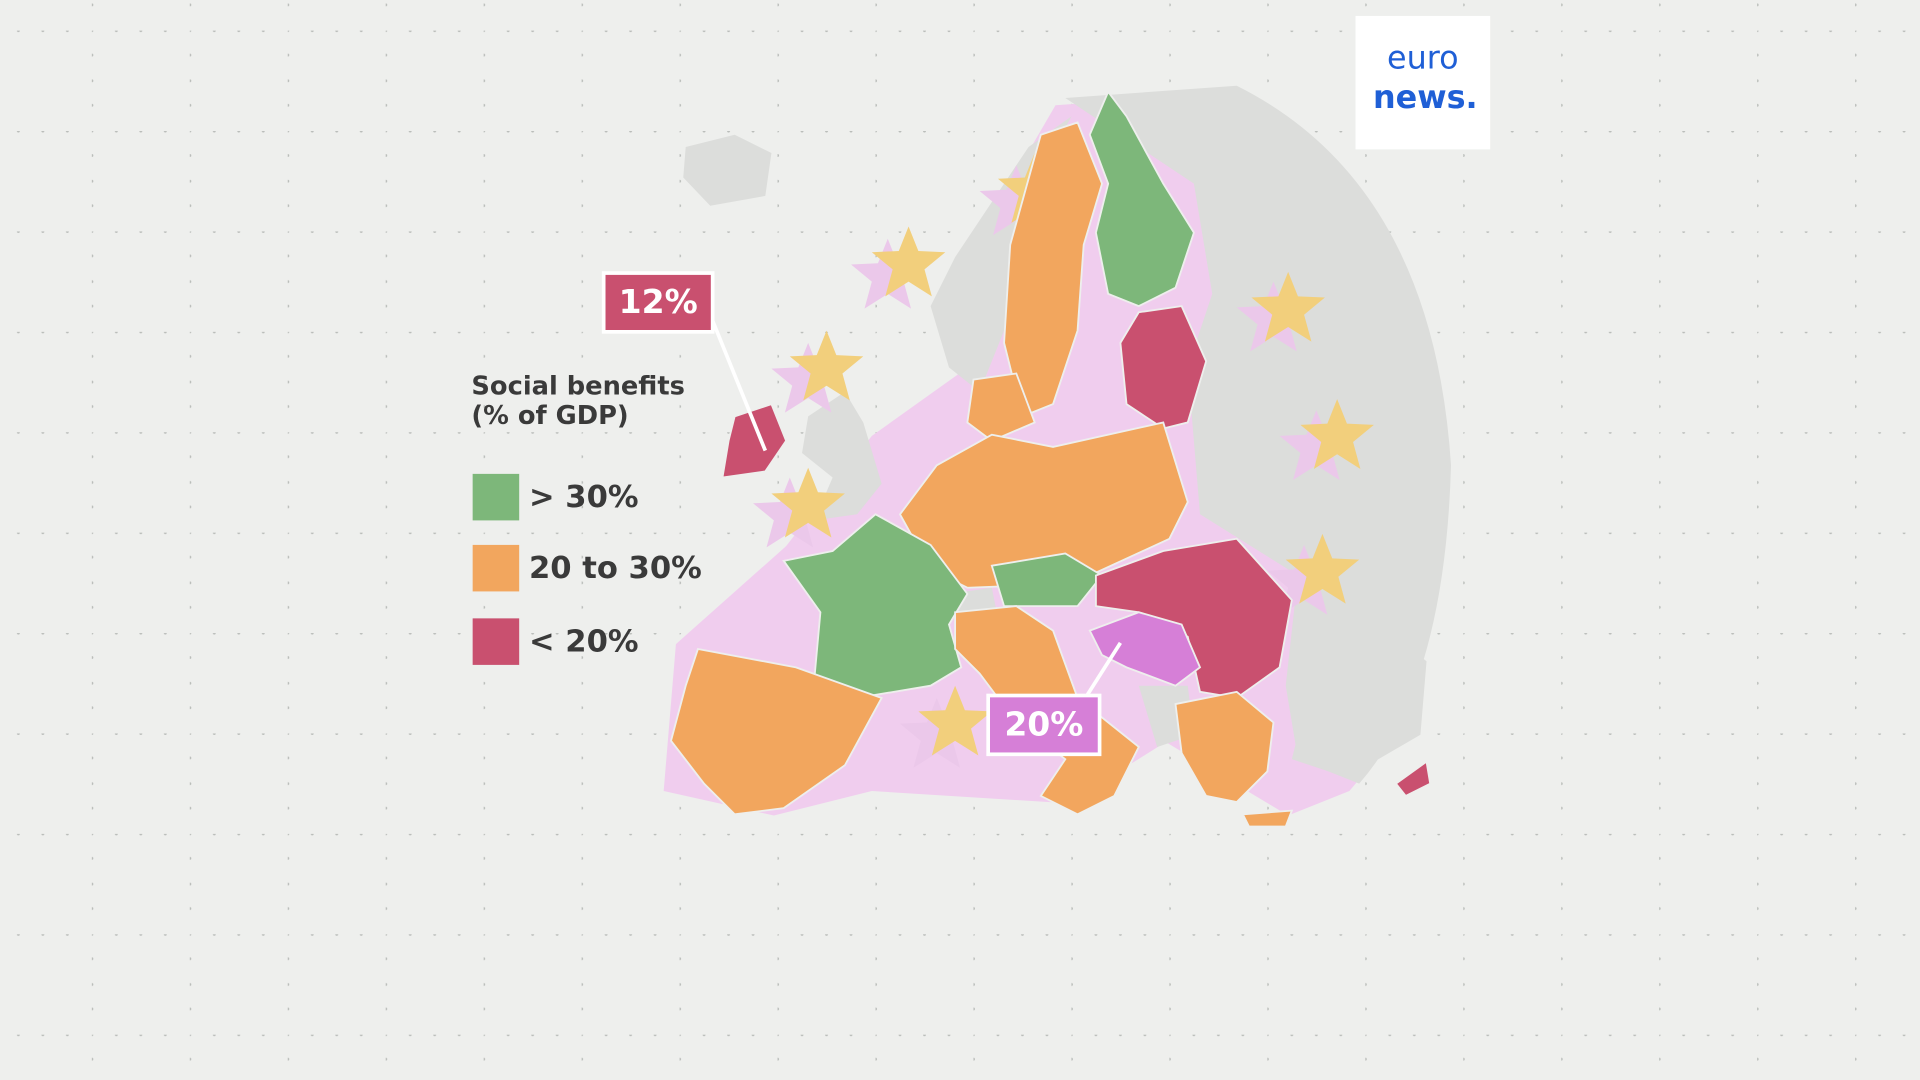 The image size is (1920, 1080). Describe the element at coordinates (1163, 367) in the screenshot. I see `baltics` at that location.